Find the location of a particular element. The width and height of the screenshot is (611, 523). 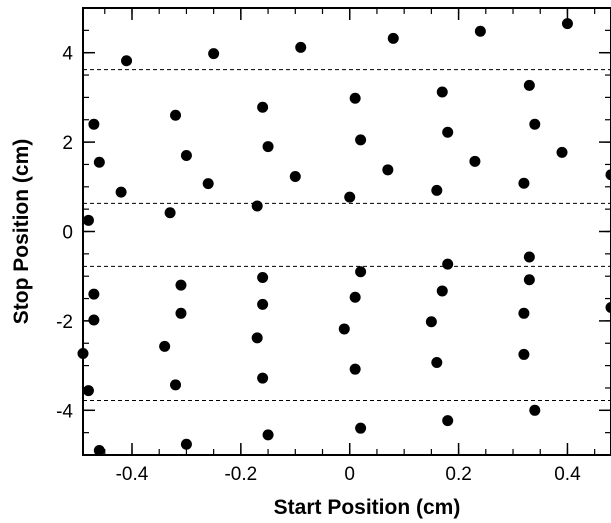

x-tick-label: 0 is located at coordinates (349, 474).